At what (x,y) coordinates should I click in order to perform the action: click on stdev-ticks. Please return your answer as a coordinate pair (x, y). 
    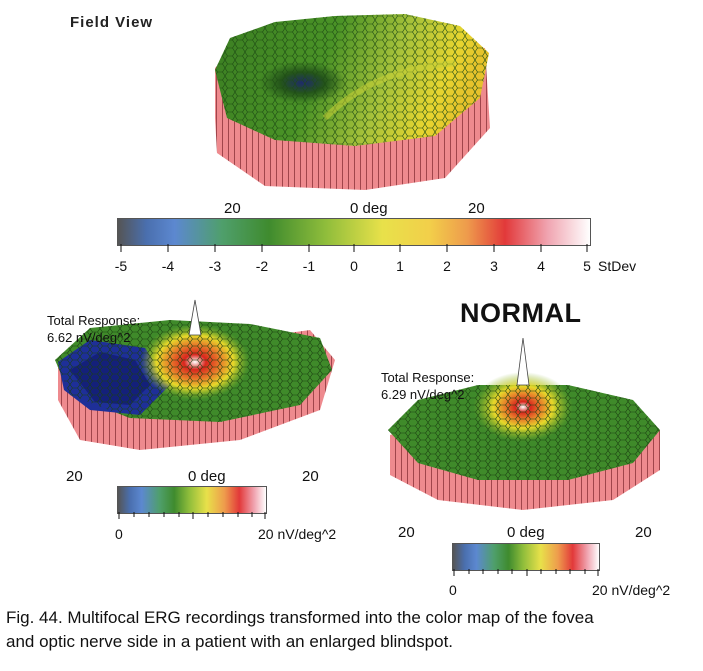
    Looking at the image, I should click on (354, 248).